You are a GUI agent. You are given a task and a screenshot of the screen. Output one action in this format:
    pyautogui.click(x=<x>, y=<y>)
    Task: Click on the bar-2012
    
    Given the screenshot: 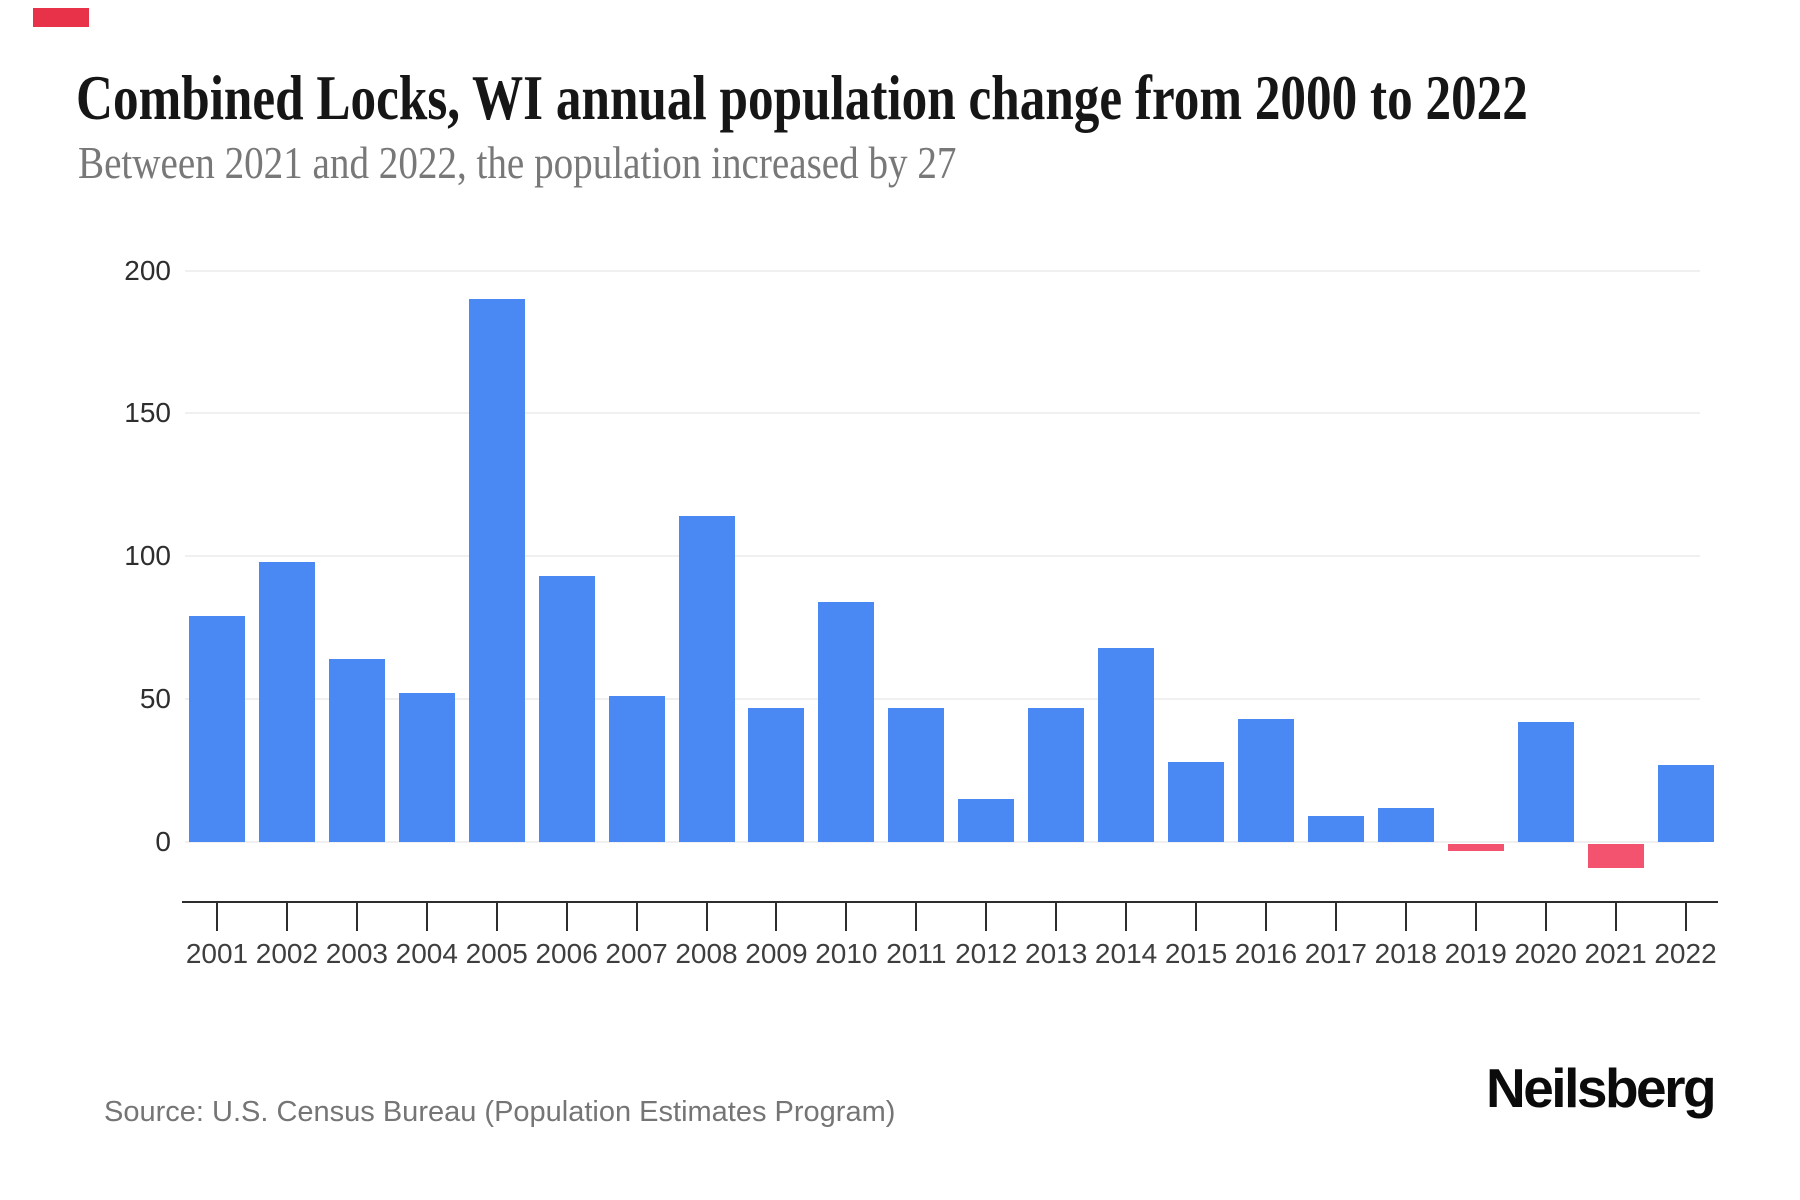 What is the action you would take?
    pyautogui.click(x=986, y=820)
    